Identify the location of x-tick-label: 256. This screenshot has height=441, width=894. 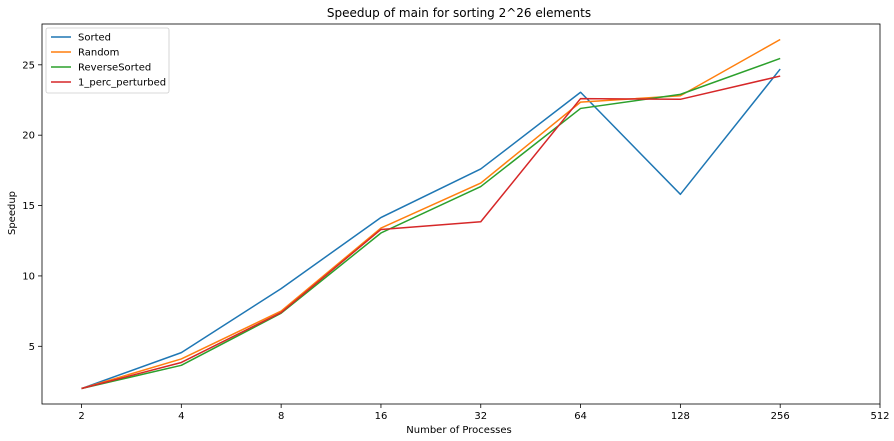
(780, 416).